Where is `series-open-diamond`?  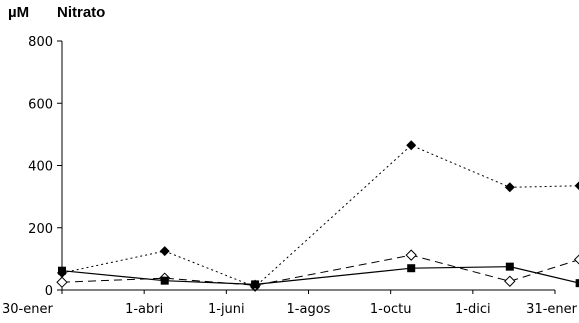
series-open-diamond is located at coordinates (317, 270).